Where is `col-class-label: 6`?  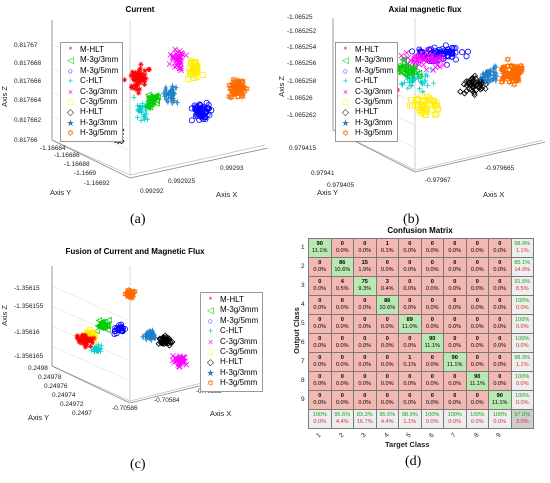 col-class-label: 6 is located at coordinates (431, 435).